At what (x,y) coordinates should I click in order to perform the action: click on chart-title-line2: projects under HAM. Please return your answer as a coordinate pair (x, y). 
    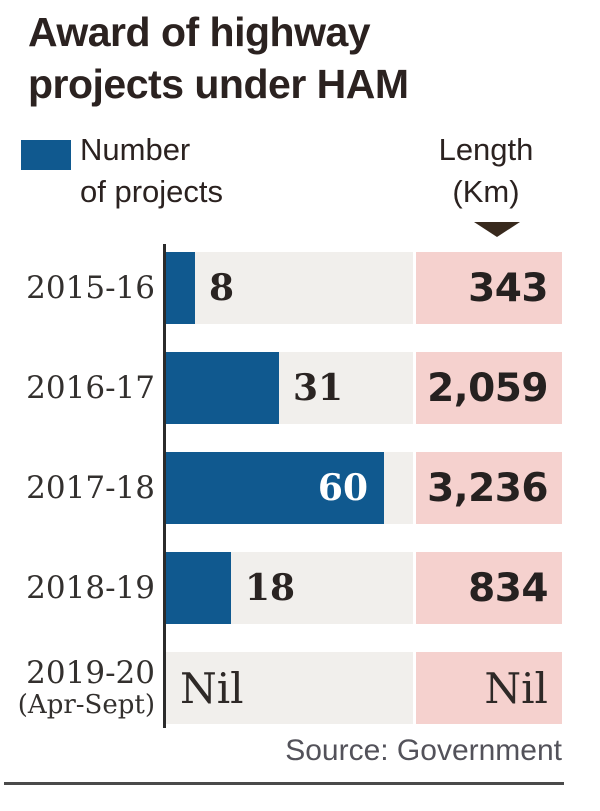
    Looking at the image, I should click on (218, 84).